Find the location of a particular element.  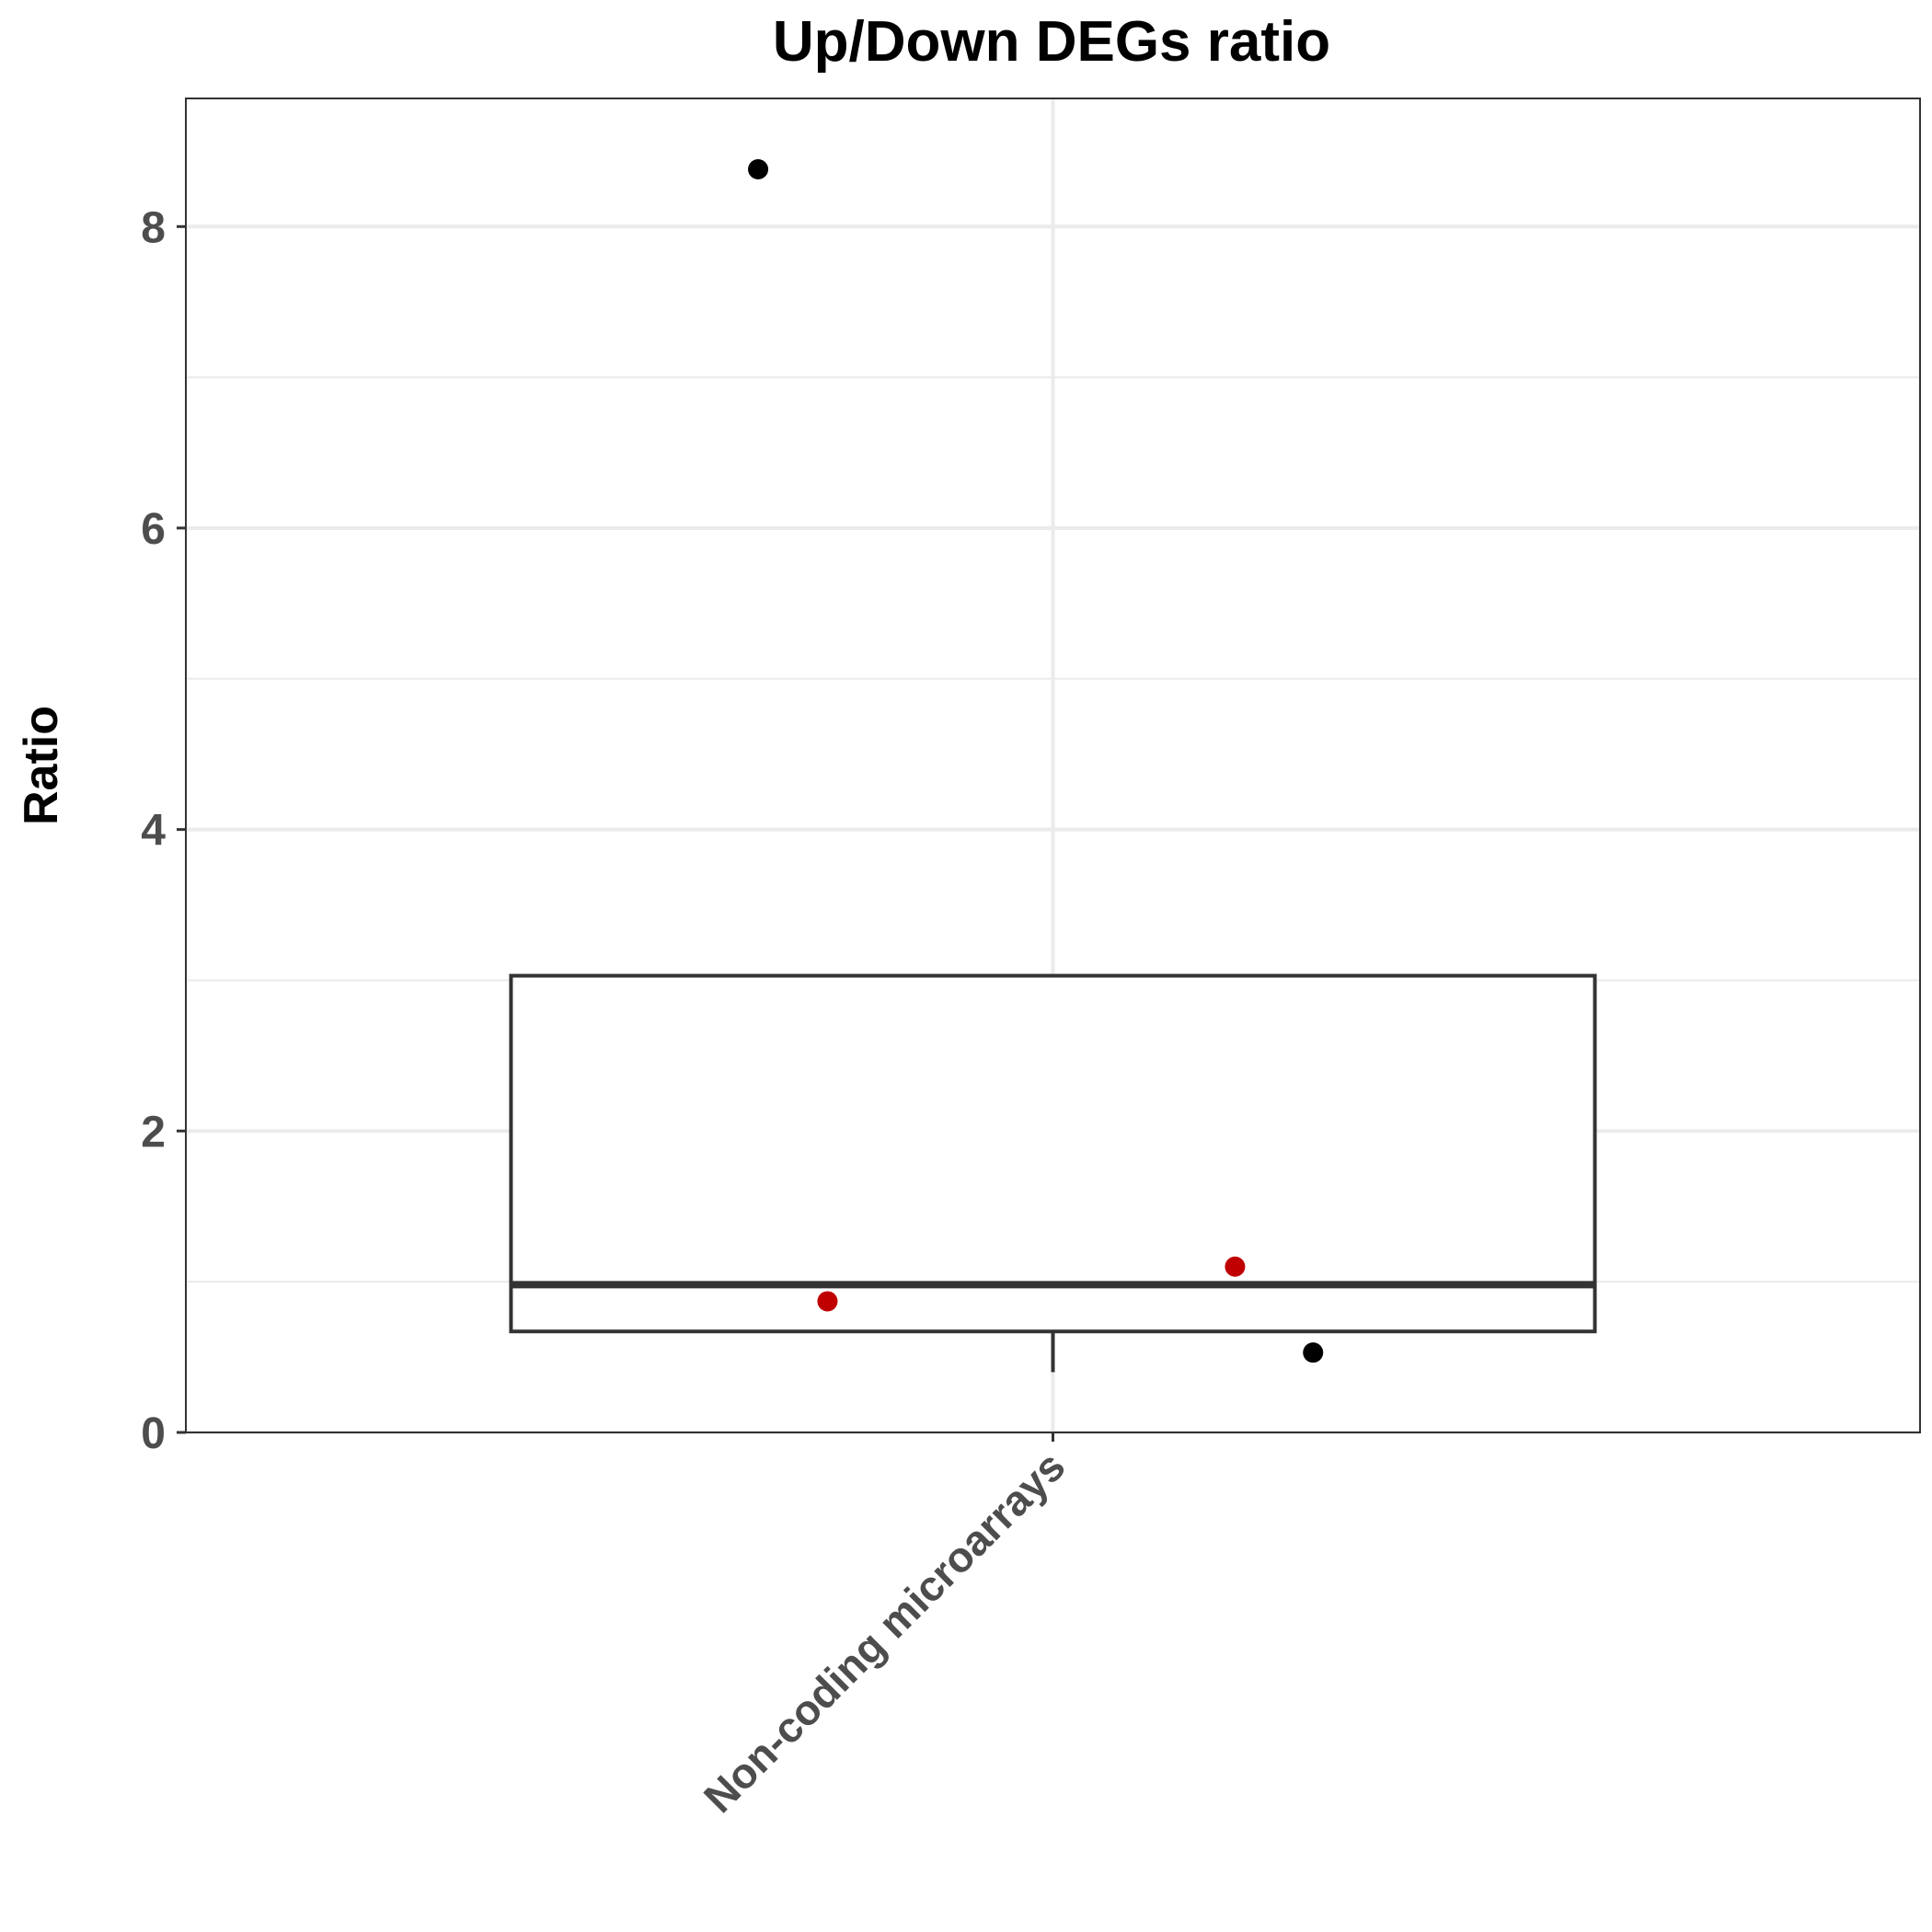

y-axis-label: Ratio is located at coordinates (41, 765).